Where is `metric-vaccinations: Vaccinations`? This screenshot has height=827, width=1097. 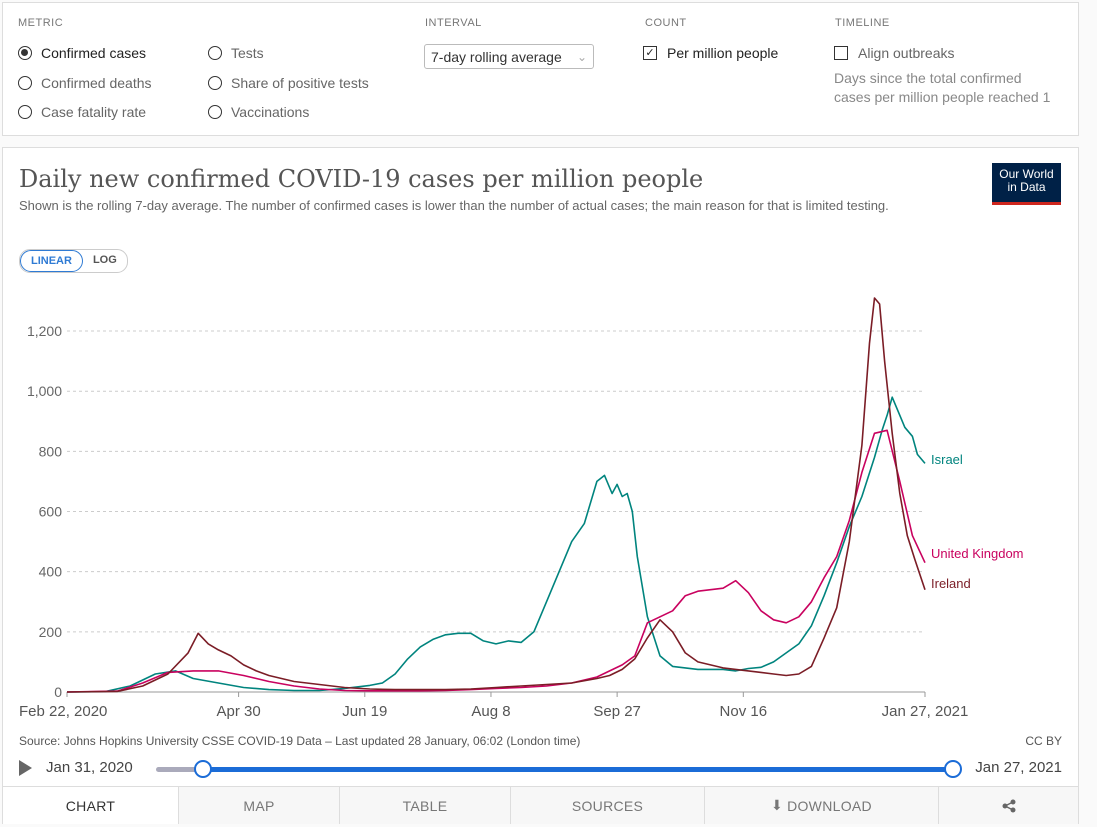 metric-vaccinations: Vaccinations is located at coordinates (258, 112).